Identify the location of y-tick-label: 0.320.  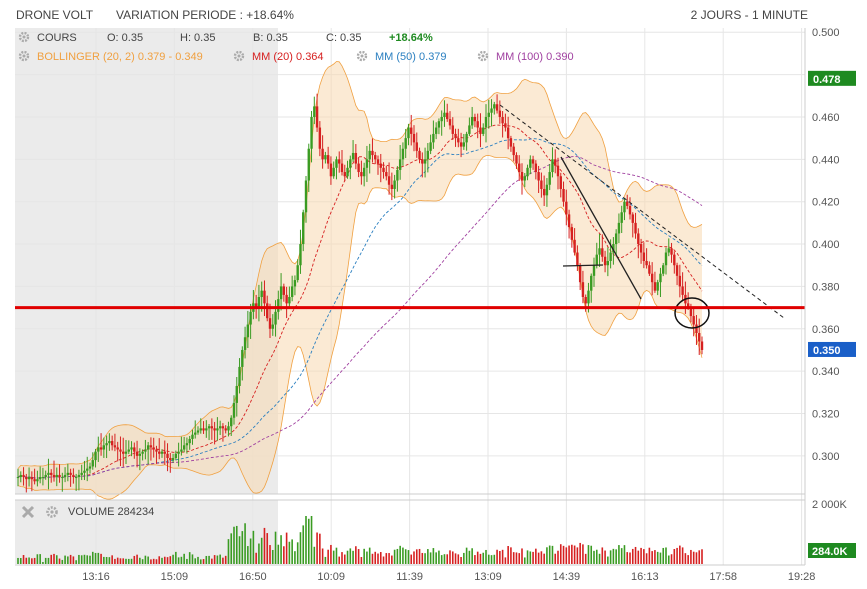
(826, 415).